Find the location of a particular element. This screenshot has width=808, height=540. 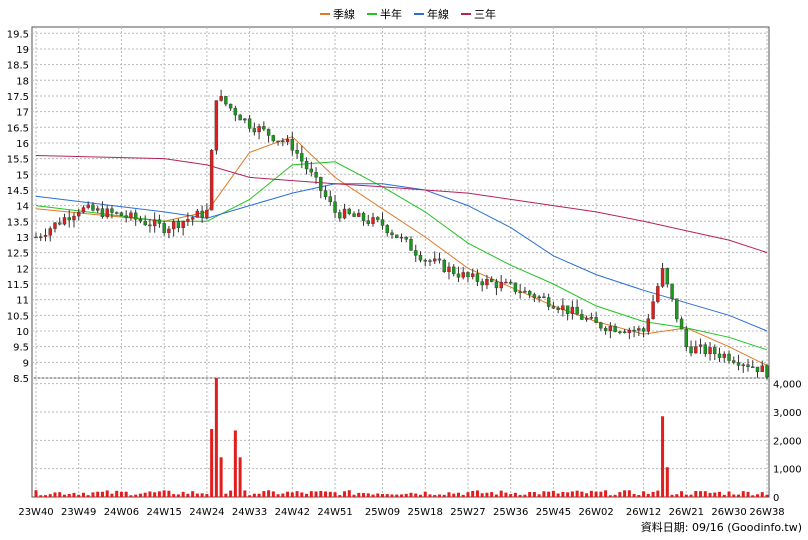

x-tick-label: 23W49 is located at coordinates (78, 512).